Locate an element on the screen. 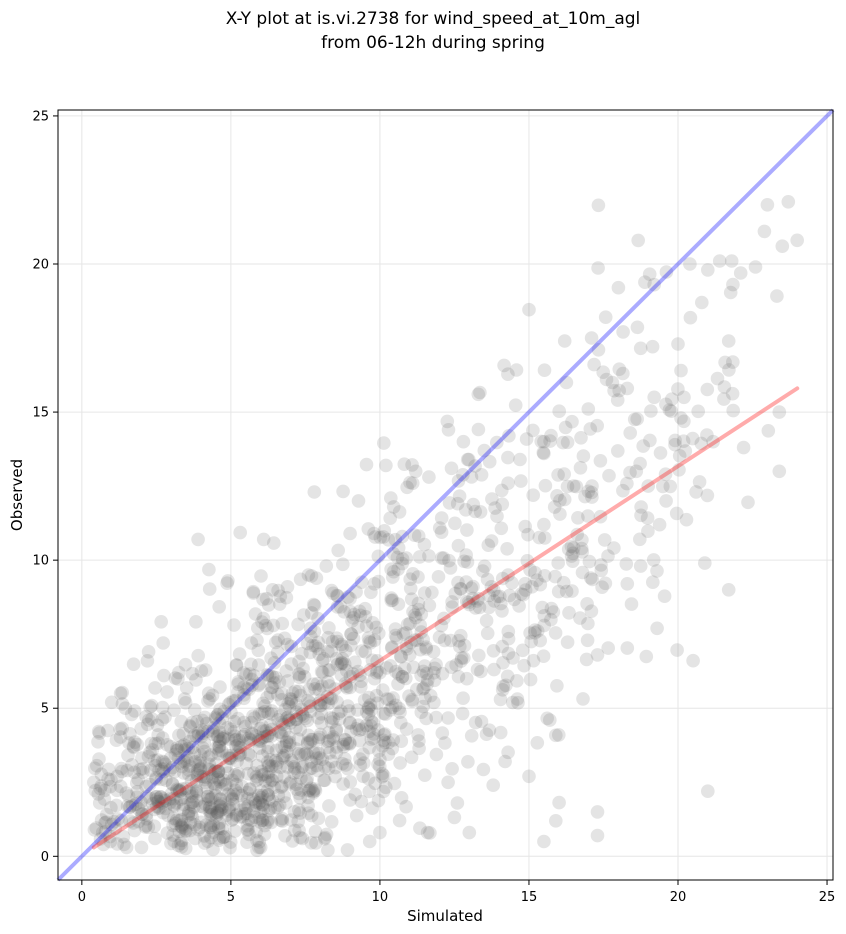  y-tick-label: 15 is located at coordinates (40, 413).